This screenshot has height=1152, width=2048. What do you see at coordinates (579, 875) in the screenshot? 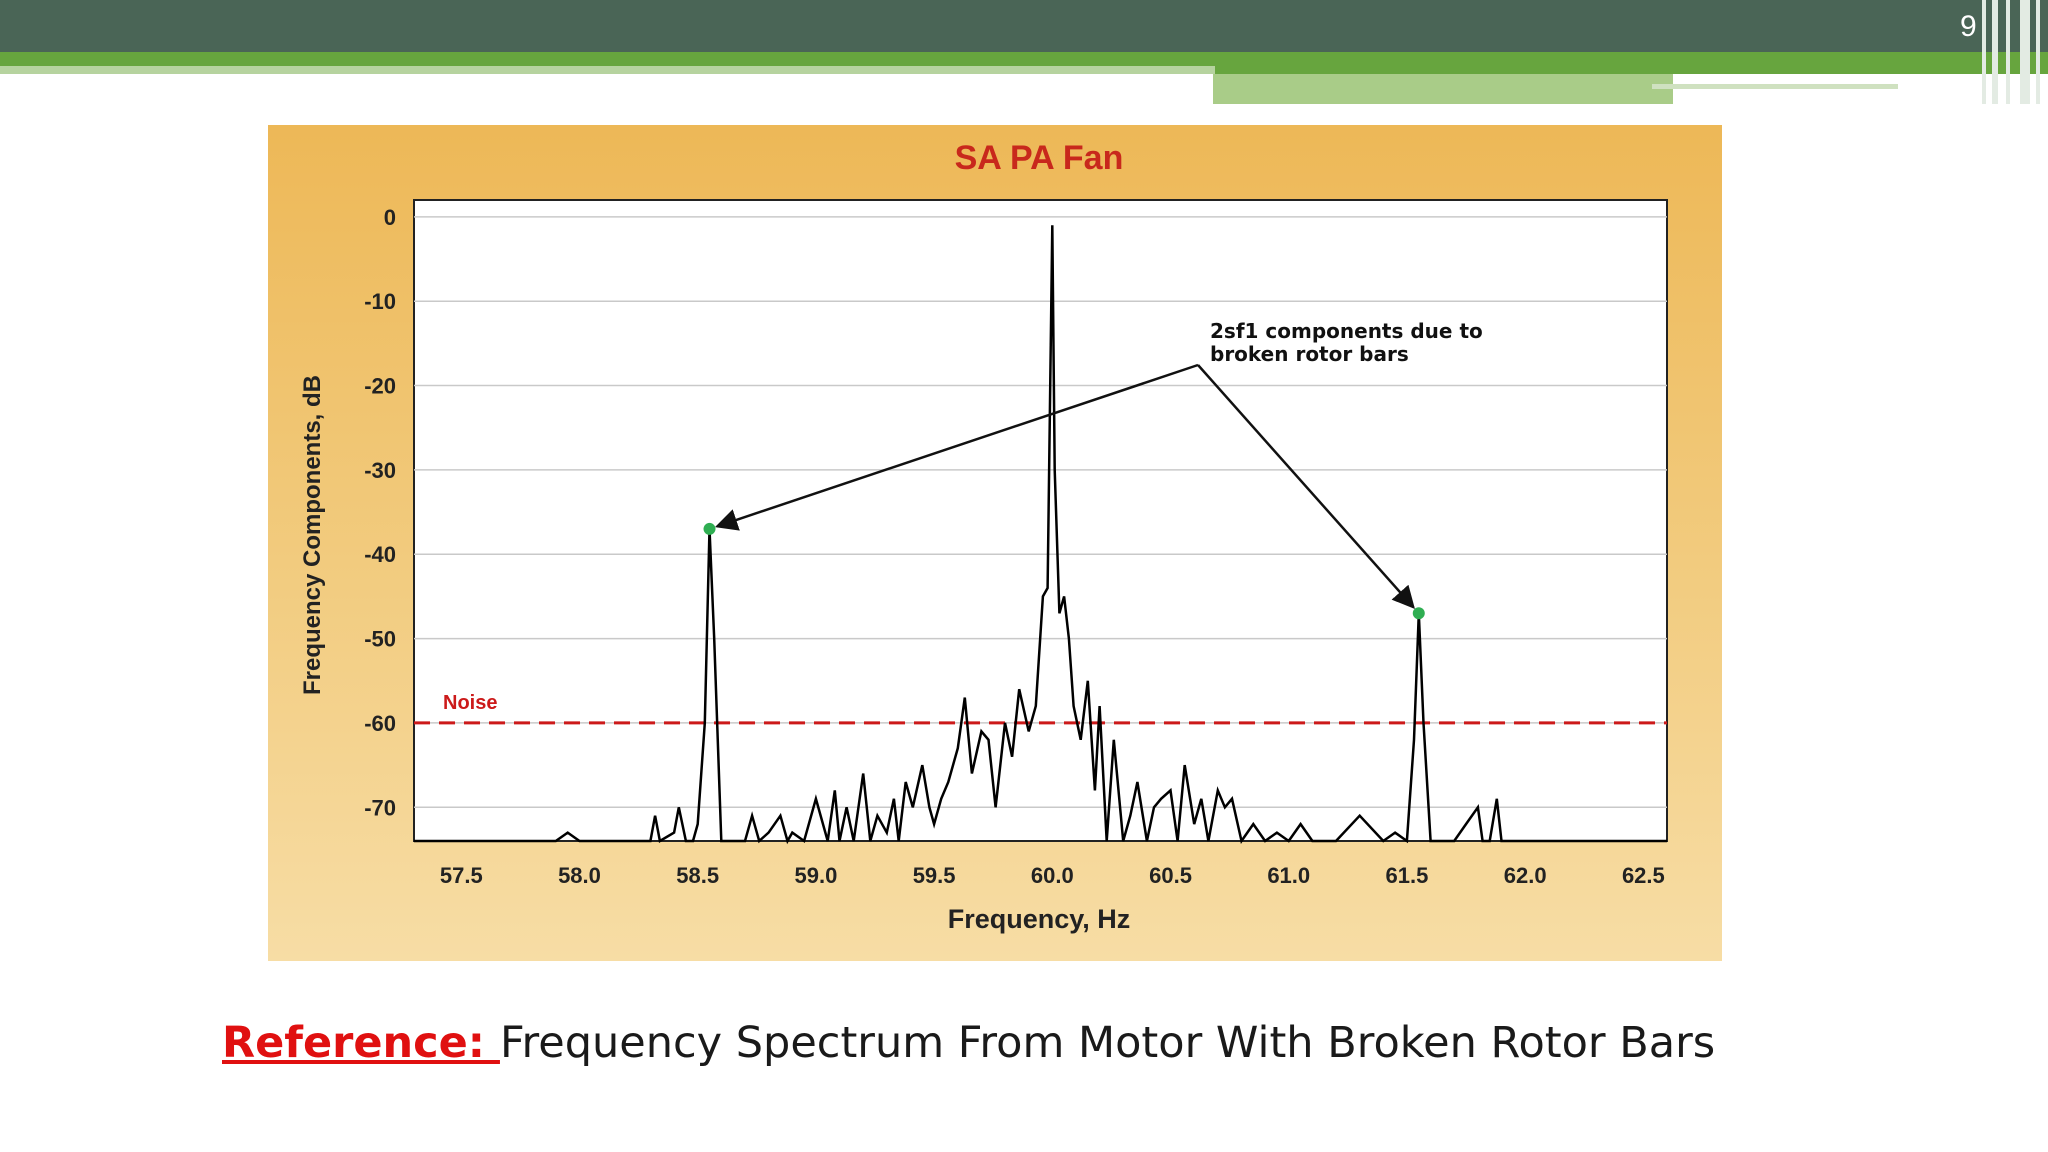
I see `x-tick-label: 58.0` at bounding box center [579, 875].